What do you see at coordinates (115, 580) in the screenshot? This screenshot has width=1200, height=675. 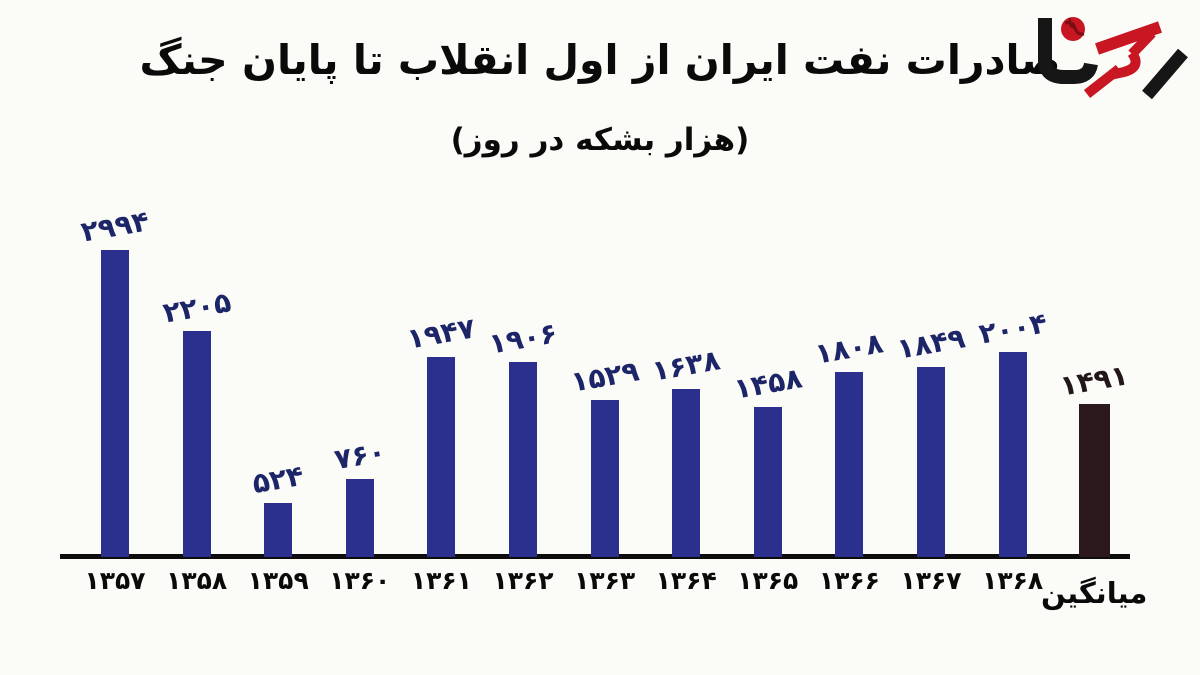 I see `x-tick-label: ۱۳۵۷` at bounding box center [115, 580].